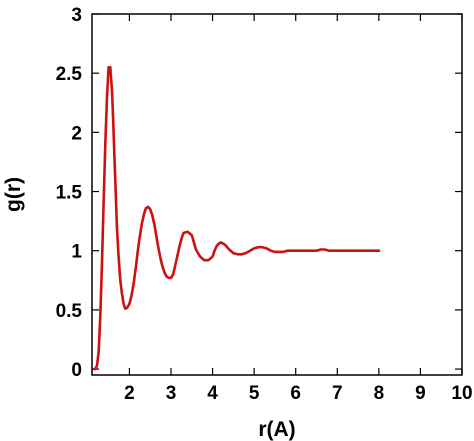  What do you see at coordinates (254, 393) in the screenshot?
I see `x-tick-label: 5` at bounding box center [254, 393].